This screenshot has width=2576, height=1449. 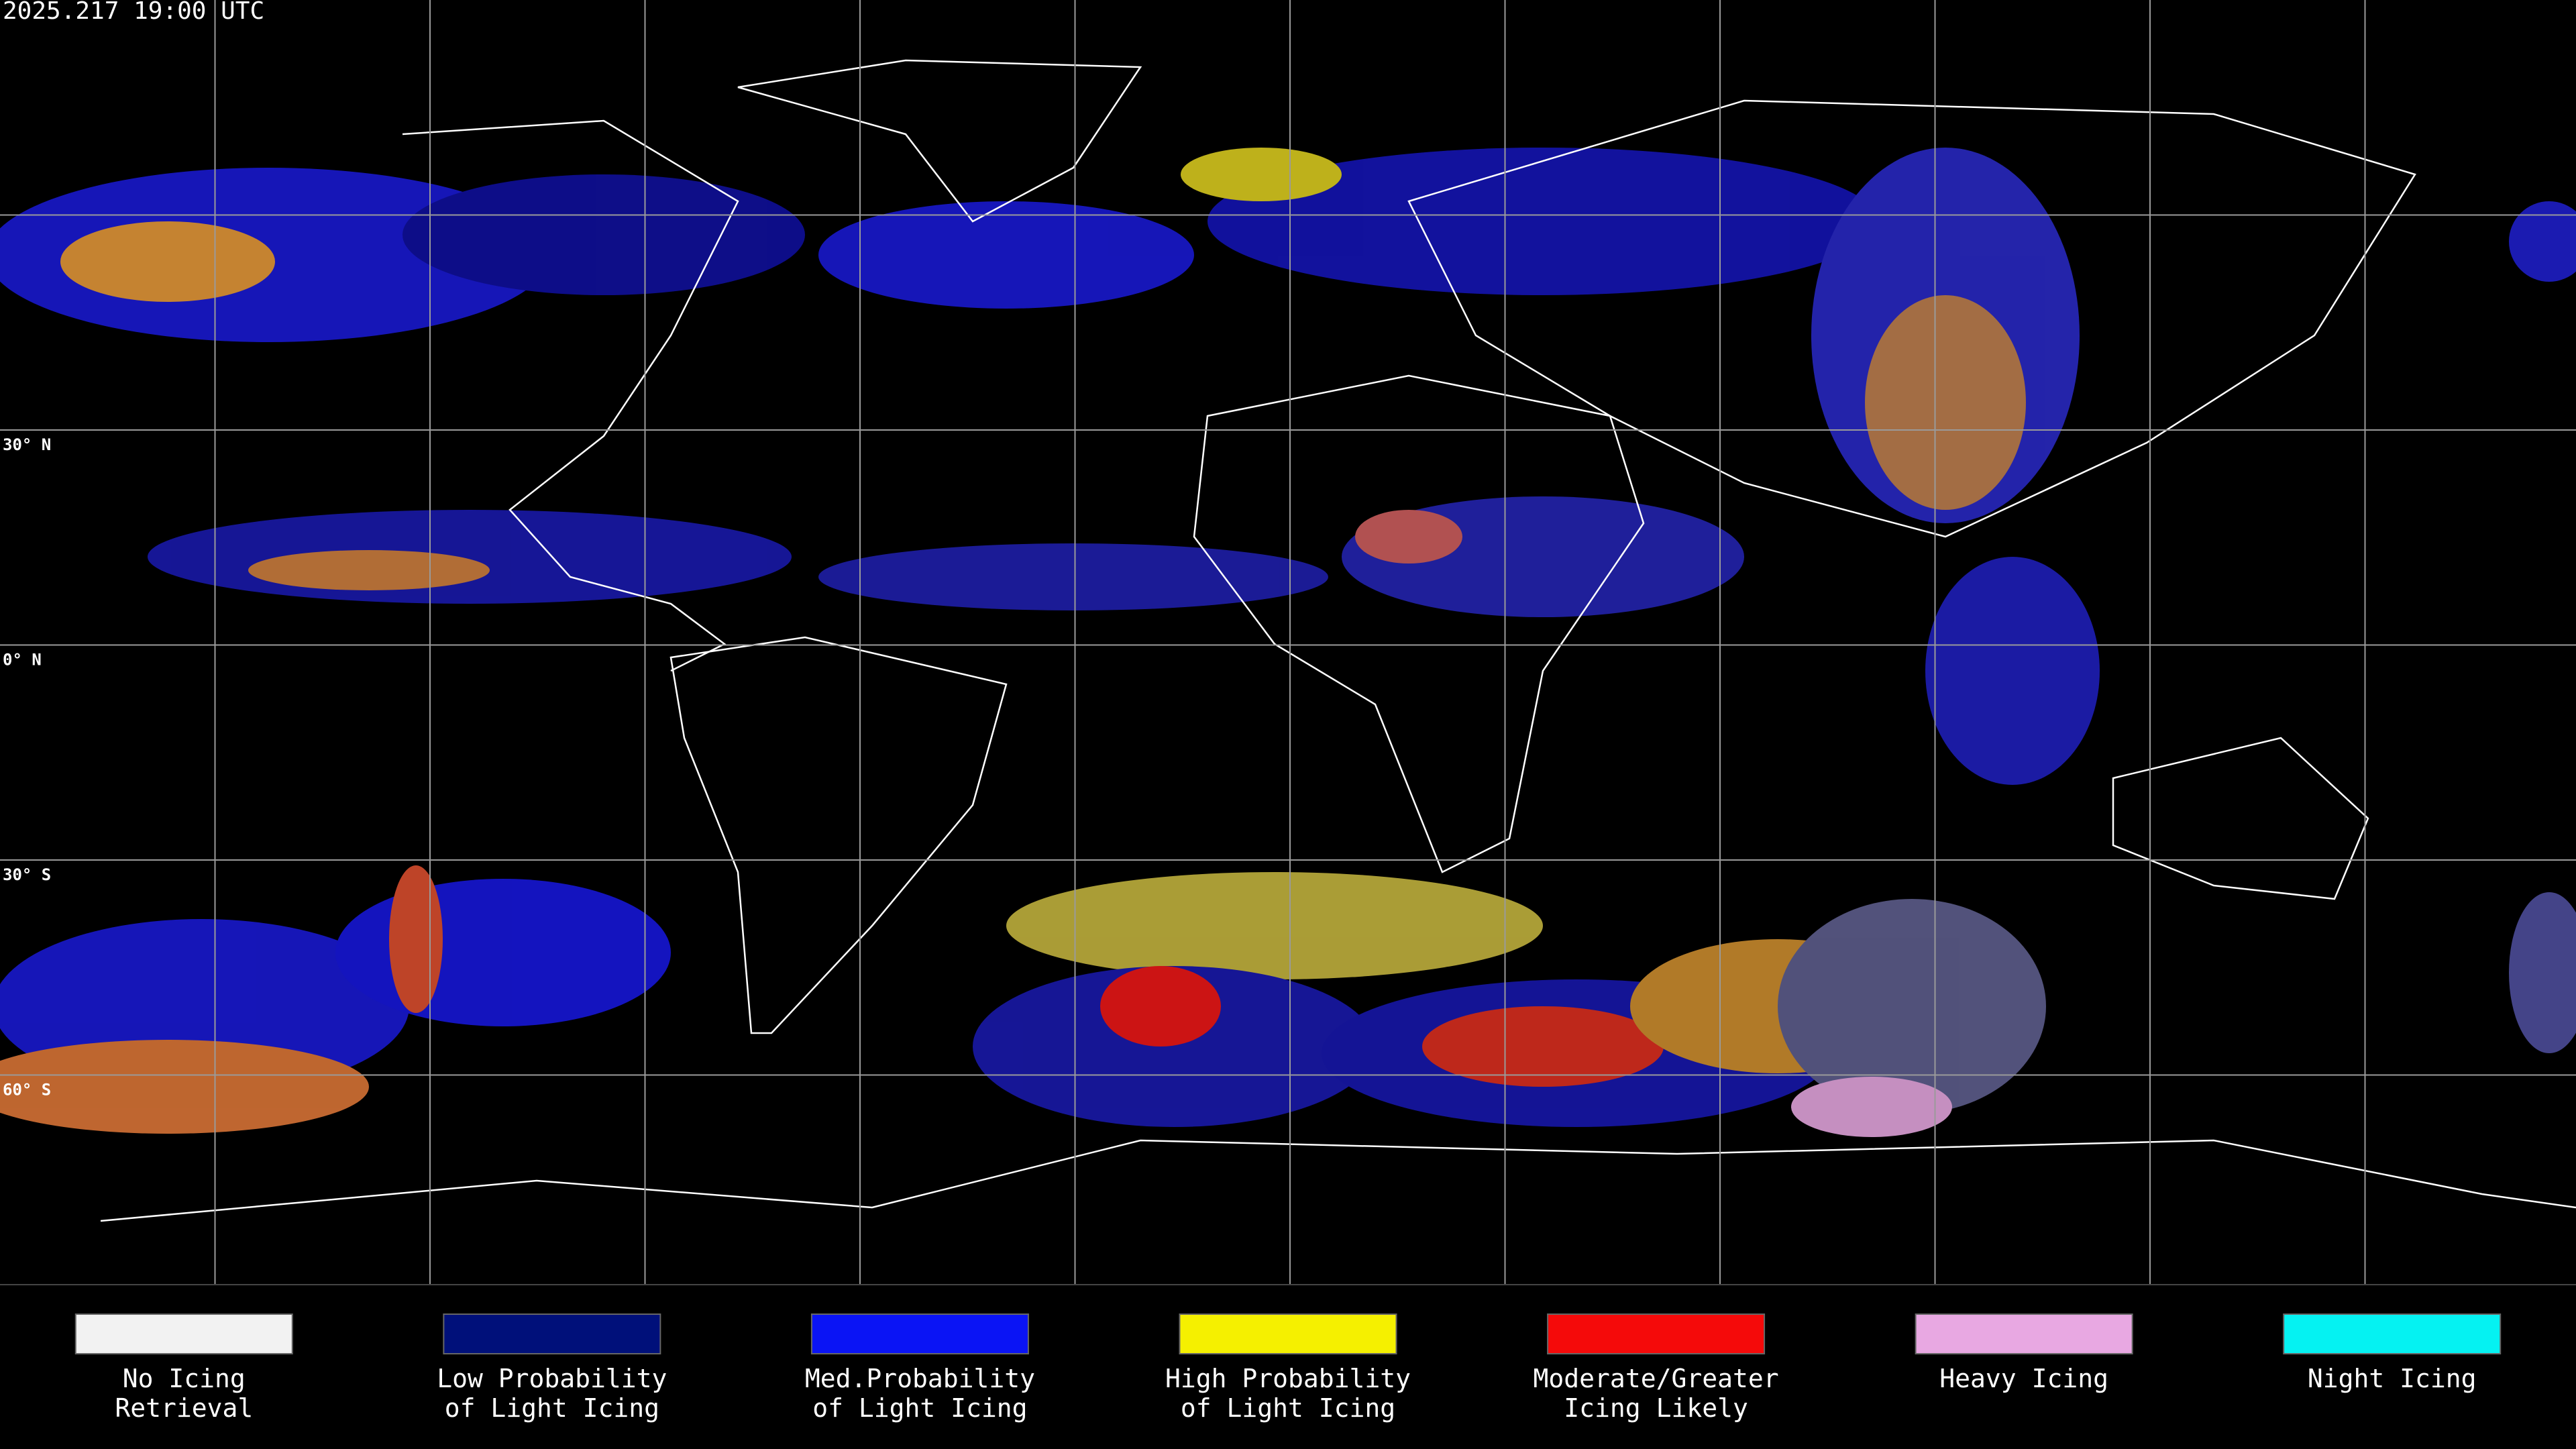 I want to click on latitude-label: 30° N, so click(x=27, y=444).